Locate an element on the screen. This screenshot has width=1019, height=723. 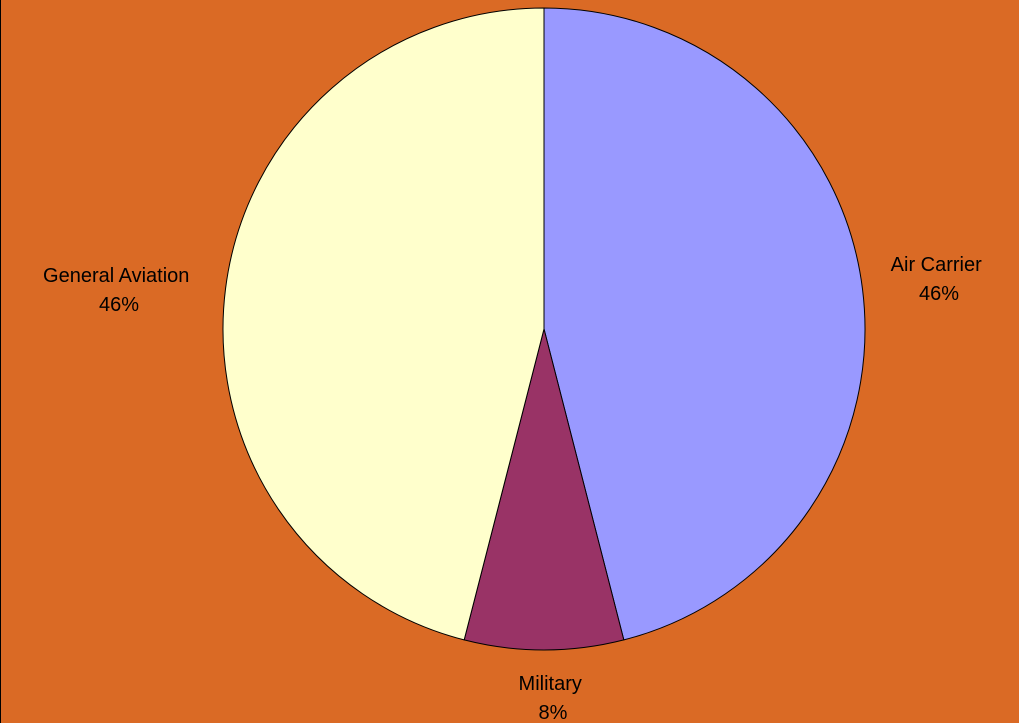
military-label: Military 8% is located at coordinates (553, 698).